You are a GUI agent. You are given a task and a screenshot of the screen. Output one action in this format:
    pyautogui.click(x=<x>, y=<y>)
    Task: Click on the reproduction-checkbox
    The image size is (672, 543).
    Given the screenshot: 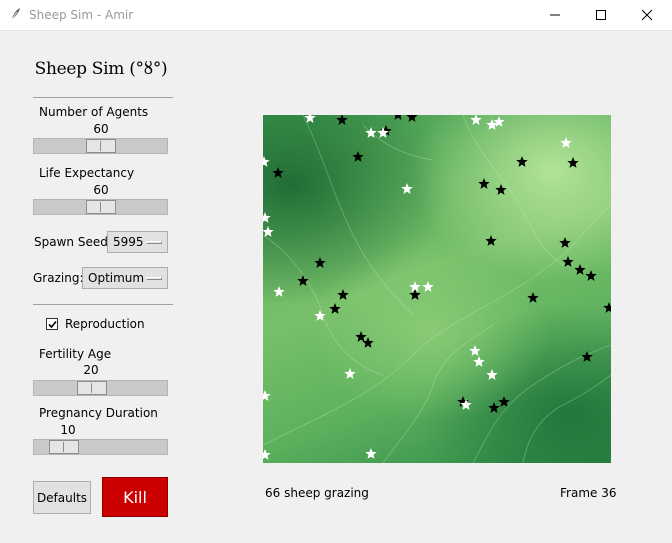 What is the action you would take?
    pyautogui.click(x=52, y=324)
    